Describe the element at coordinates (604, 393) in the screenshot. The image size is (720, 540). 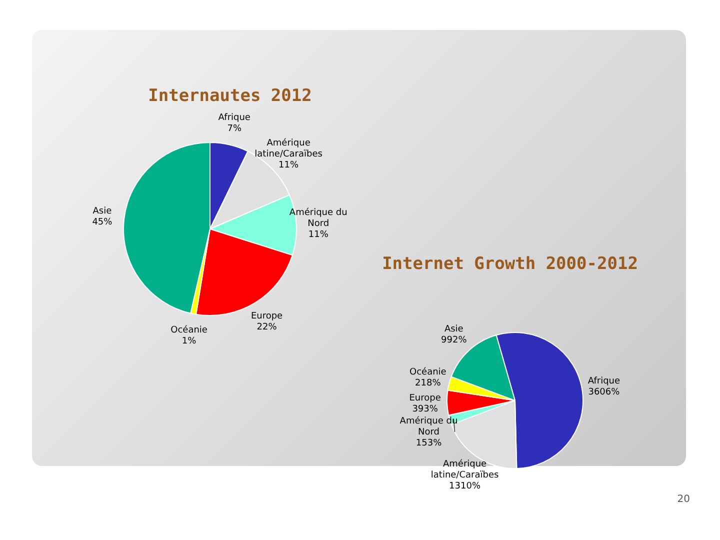
I see `data-label: 3606%` at that location.